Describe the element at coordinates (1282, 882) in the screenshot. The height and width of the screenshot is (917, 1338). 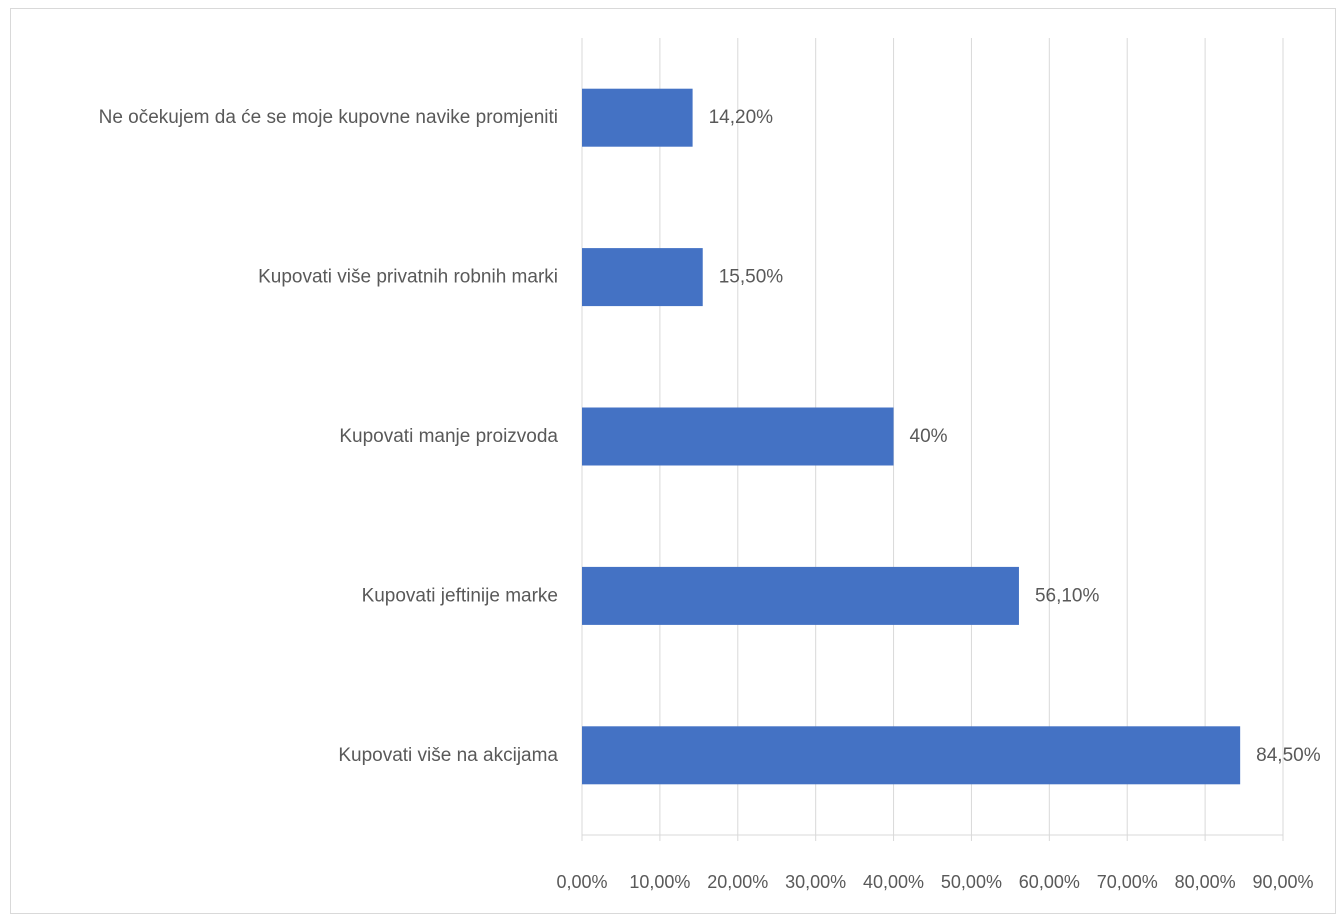
I see `x-tick-label-9: 90,00%` at that location.